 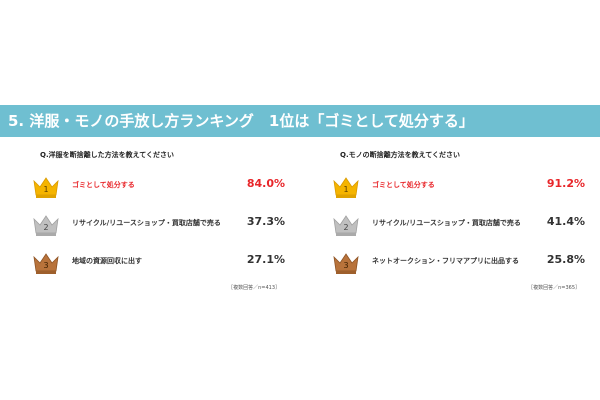 I want to click on page-title-banner: 5. 洋服・モノの手放し方ランキング 1位は「ゴミとして処分する」, so click(x=300, y=121).